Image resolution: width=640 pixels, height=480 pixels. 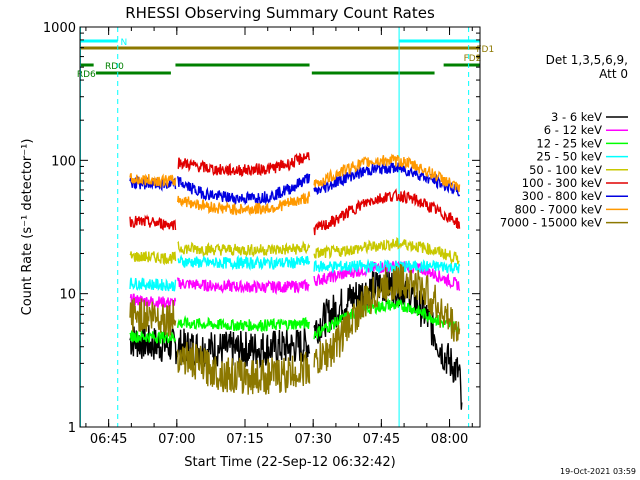 What do you see at coordinates (485, 50) in the screenshot?
I see `flag-label-fd1: FD1` at bounding box center [485, 50].